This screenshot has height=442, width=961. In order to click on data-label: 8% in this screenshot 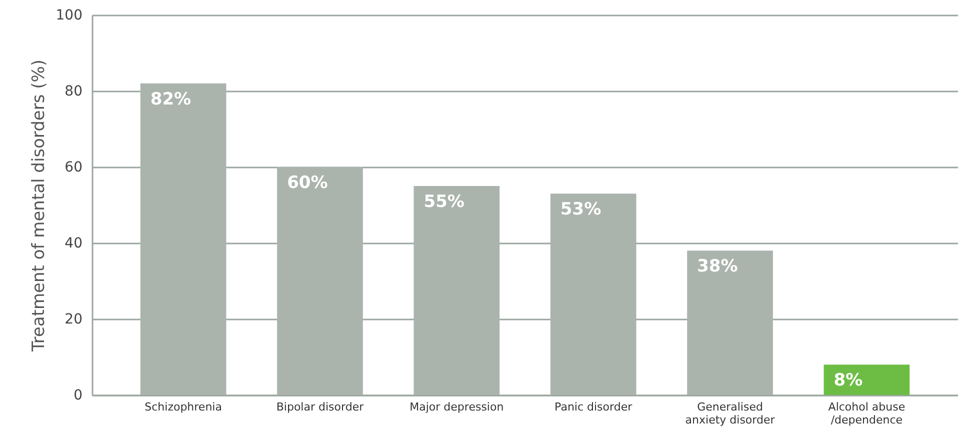, I will do `click(848, 380)`.